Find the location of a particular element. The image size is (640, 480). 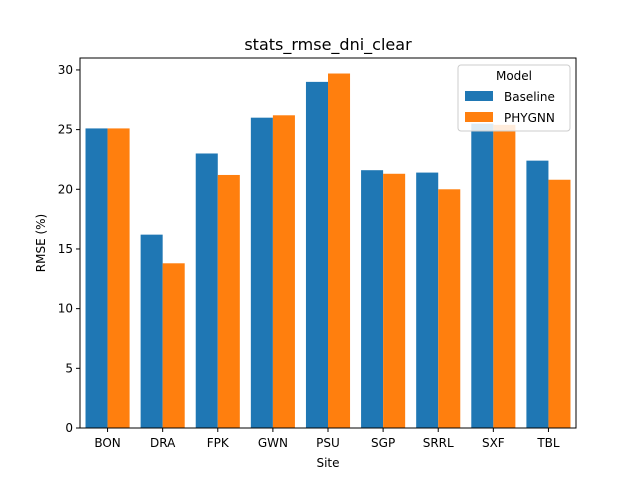

bar-baseline-tbl is located at coordinates (537, 294).